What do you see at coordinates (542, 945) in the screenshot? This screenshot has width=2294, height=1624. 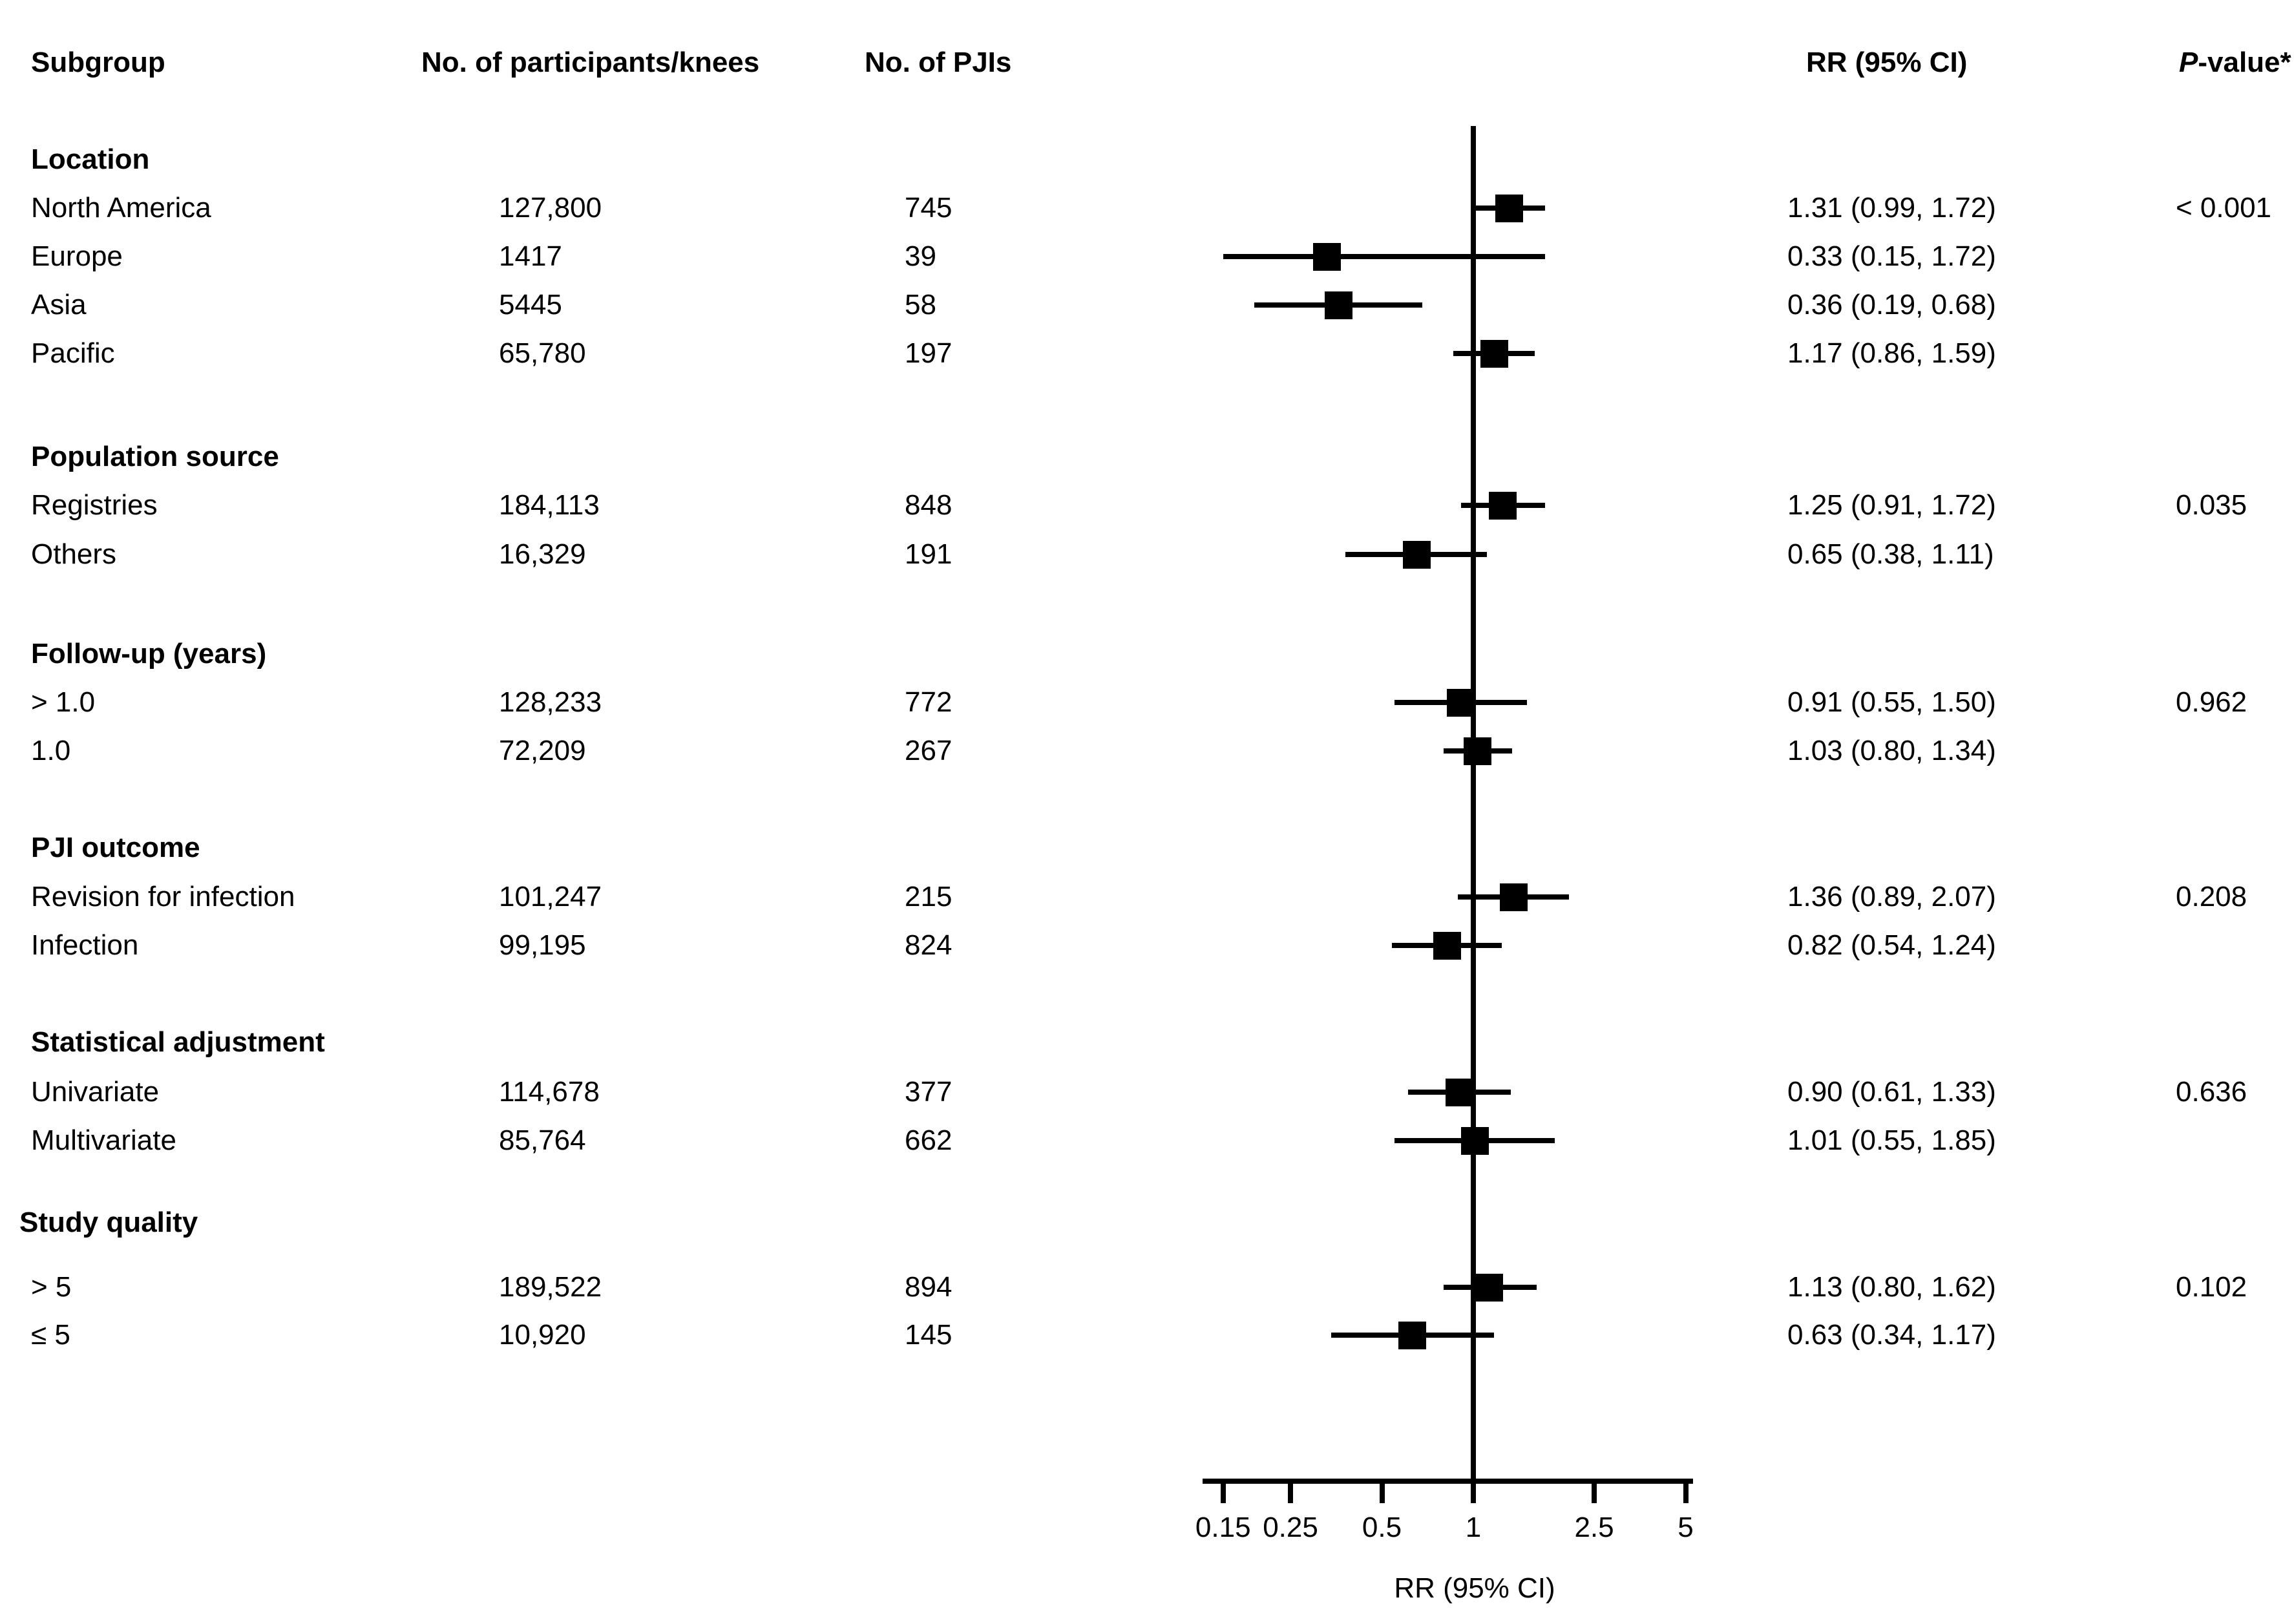 I see `participants-value: 99,195` at bounding box center [542, 945].